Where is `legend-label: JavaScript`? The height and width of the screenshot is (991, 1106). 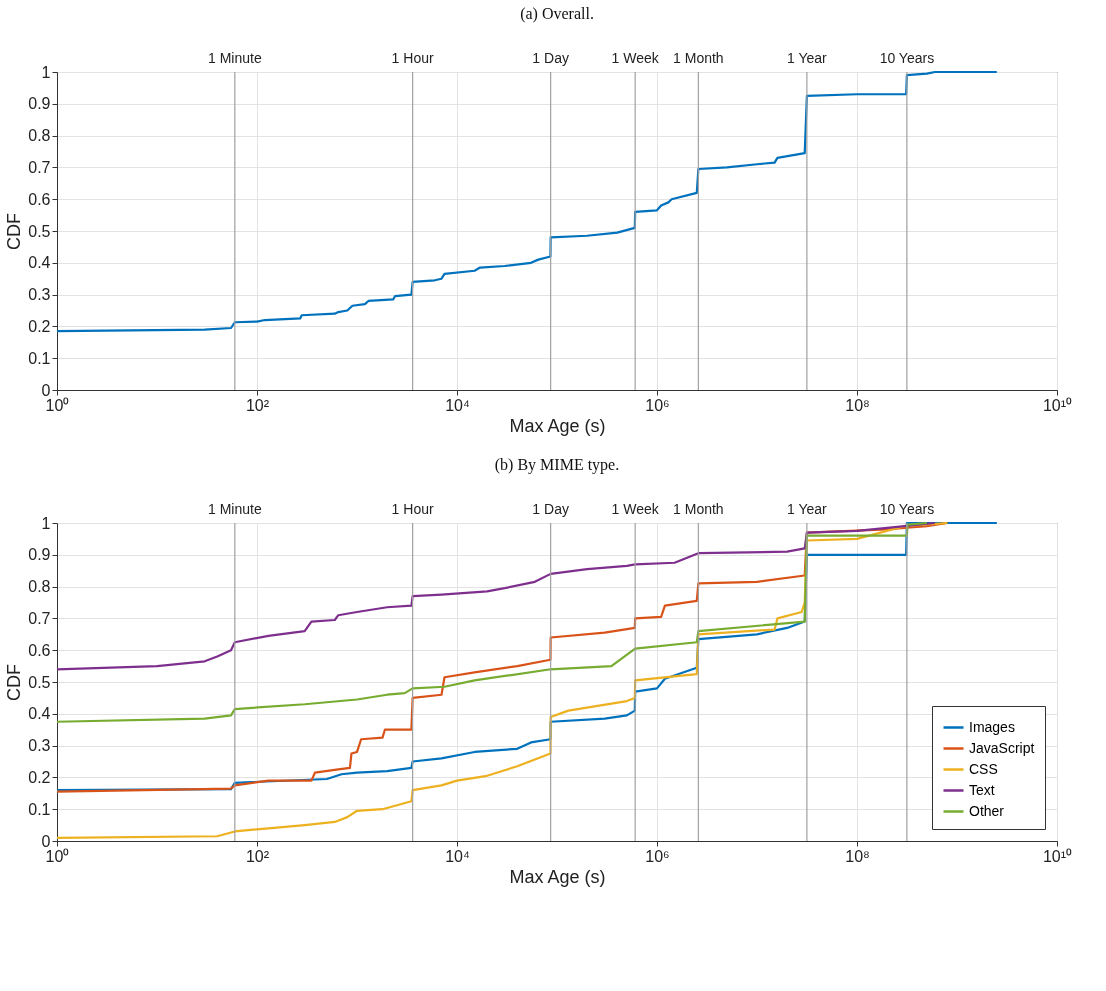 legend-label: JavaScript is located at coordinates (1002, 747).